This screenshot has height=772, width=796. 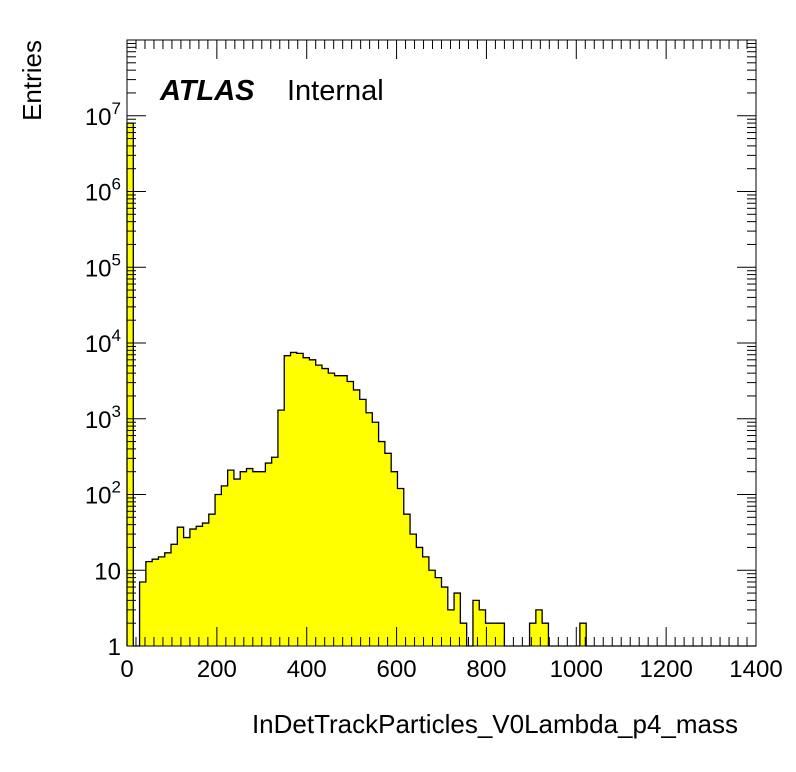 I want to click on x-axis-title: InDetTrackParticles_V0Lambda_p4_mass, so click(x=495, y=724).